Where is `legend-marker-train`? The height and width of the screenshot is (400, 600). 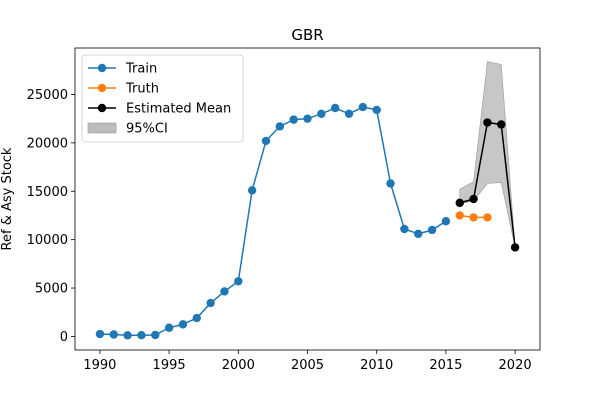
legend-marker-train is located at coordinates (102, 68).